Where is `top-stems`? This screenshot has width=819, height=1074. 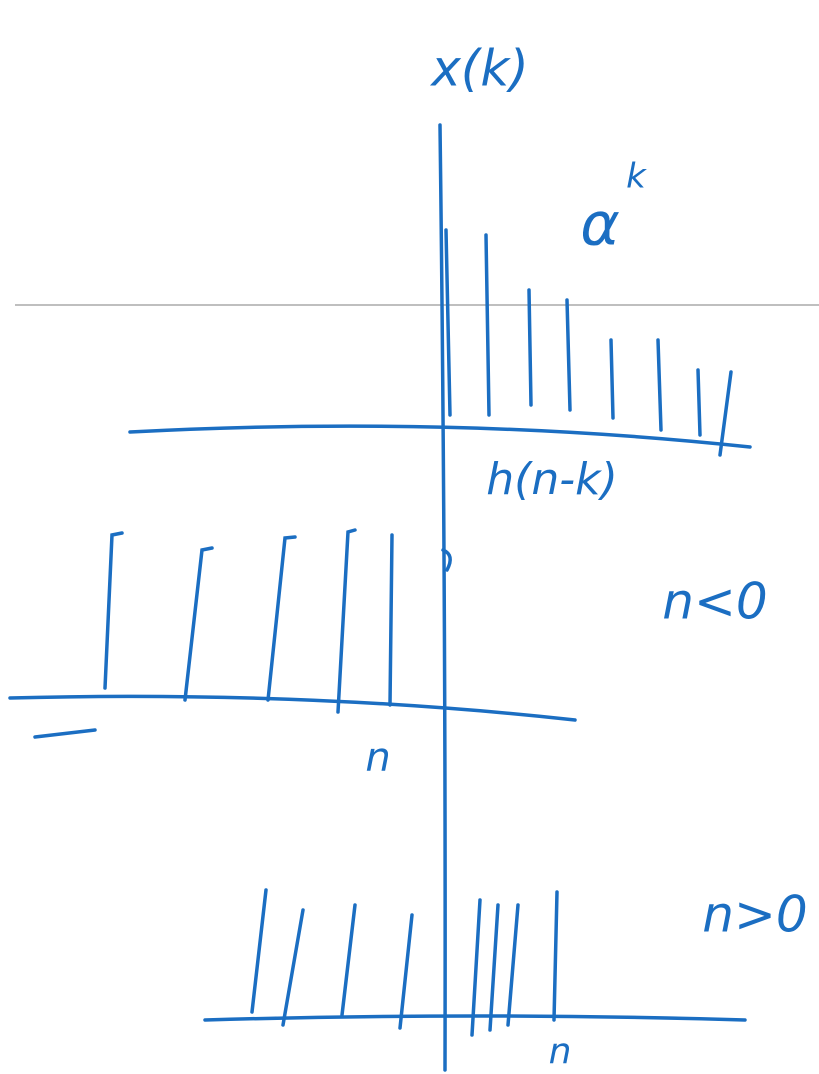 top-stems is located at coordinates (588, 342).